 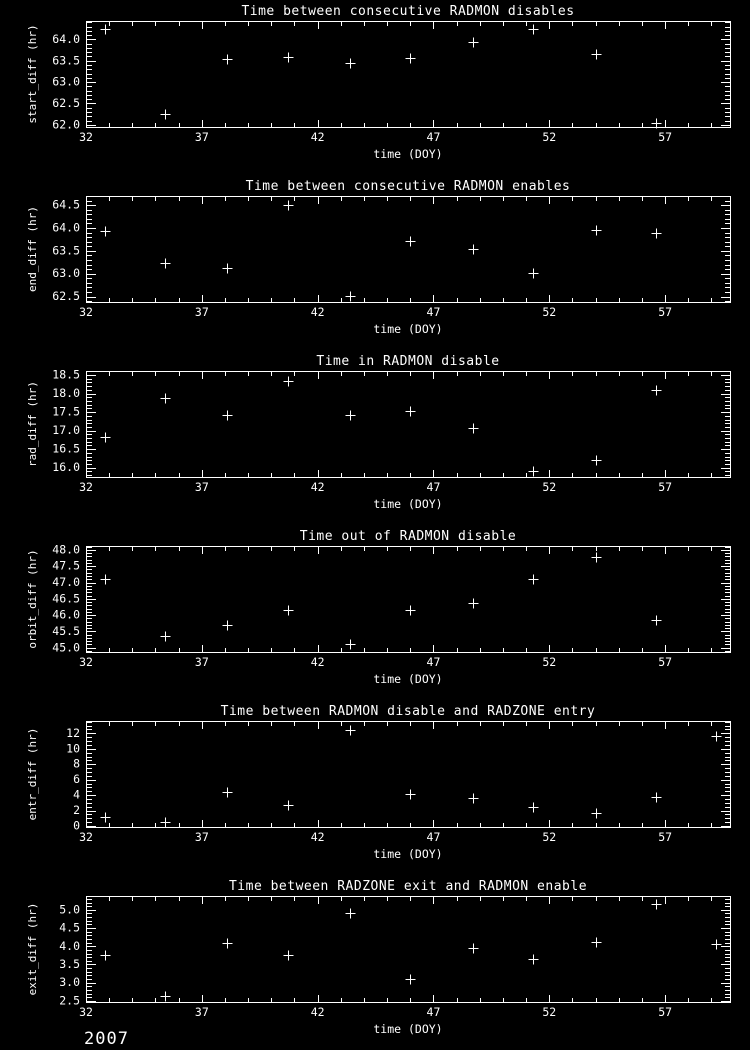 What do you see at coordinates (66, 205) in the screenshot?
I see `y-tick-label: 64.5` at bounding box center [66, 205].